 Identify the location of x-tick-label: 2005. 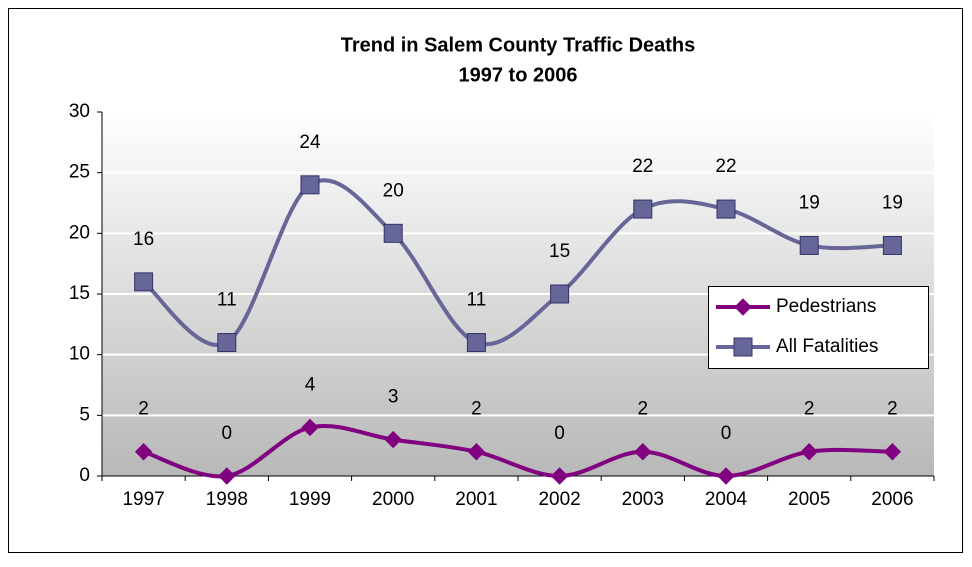
(809, 499).